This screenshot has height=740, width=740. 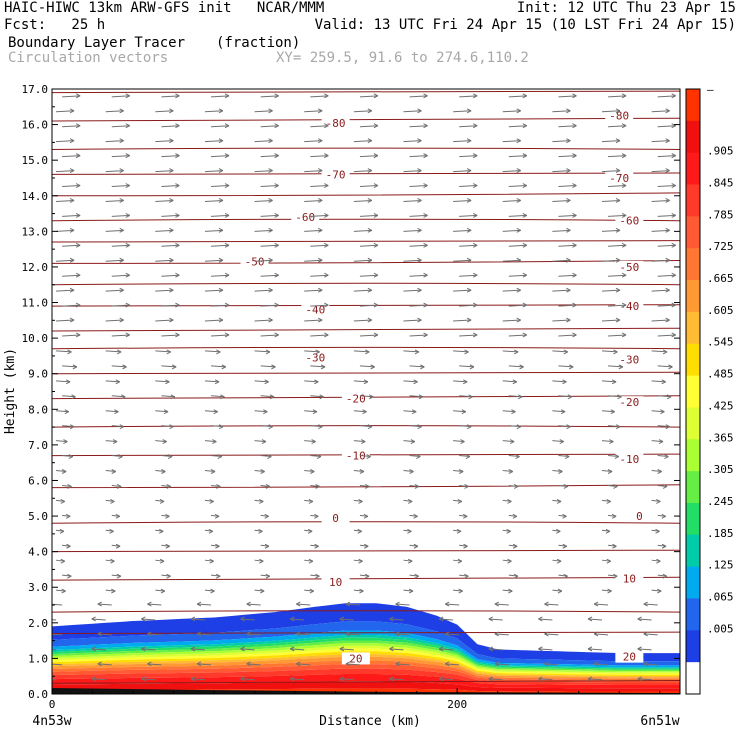 I want to click on y-tick-label: 15.0, so click(x=35, y=160).